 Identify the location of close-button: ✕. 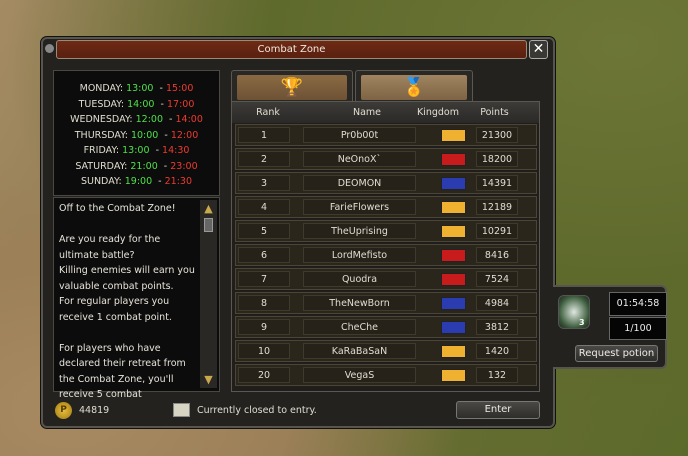
(538, 49).